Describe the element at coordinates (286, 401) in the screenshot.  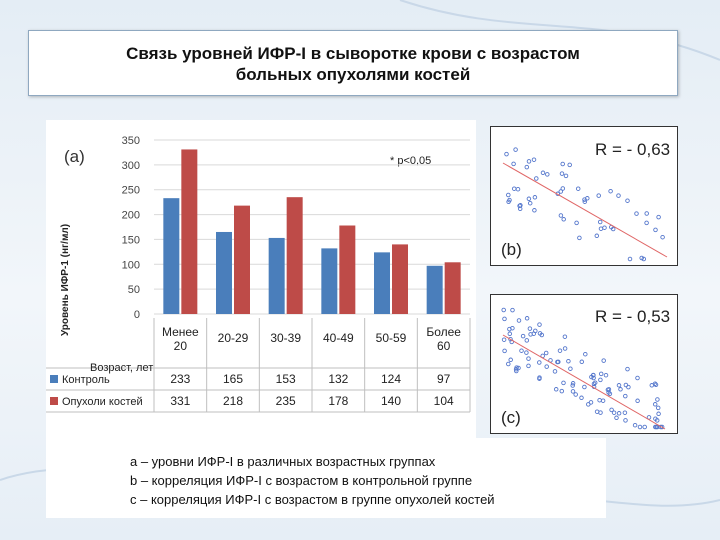
I see `data-label: 235` at that location.